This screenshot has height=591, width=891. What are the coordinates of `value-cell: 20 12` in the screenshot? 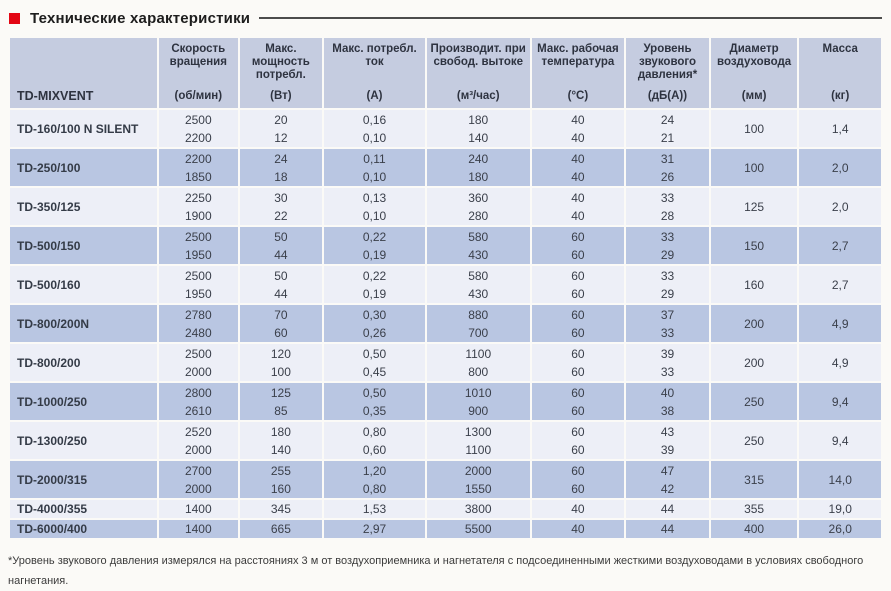 It's located at (281, 128).